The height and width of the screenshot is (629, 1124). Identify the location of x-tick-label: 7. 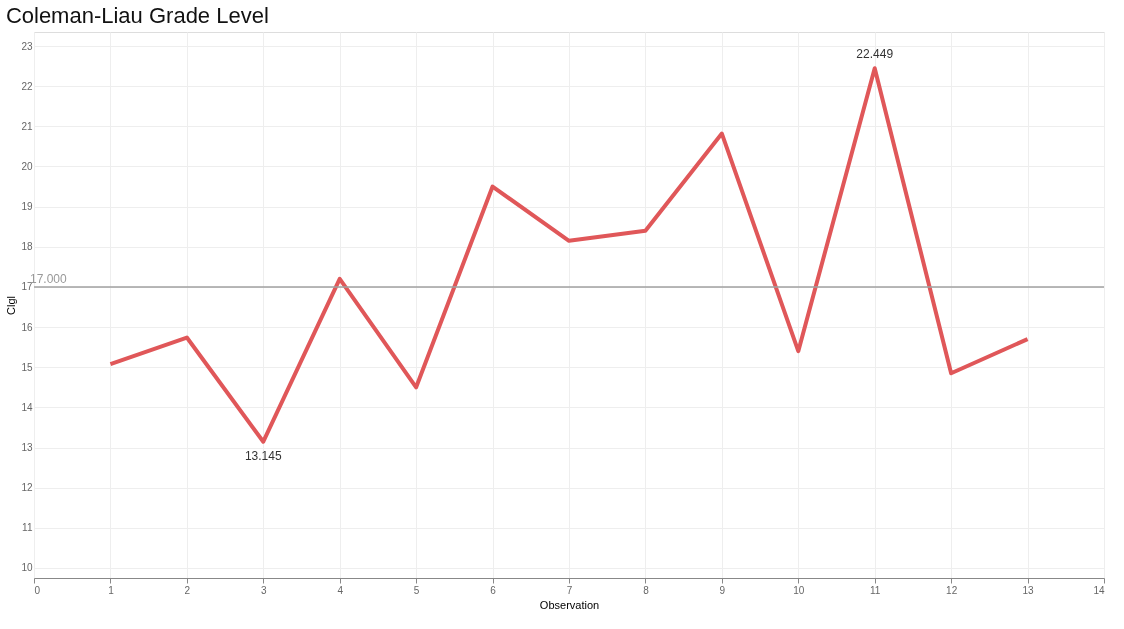
(569, 590).